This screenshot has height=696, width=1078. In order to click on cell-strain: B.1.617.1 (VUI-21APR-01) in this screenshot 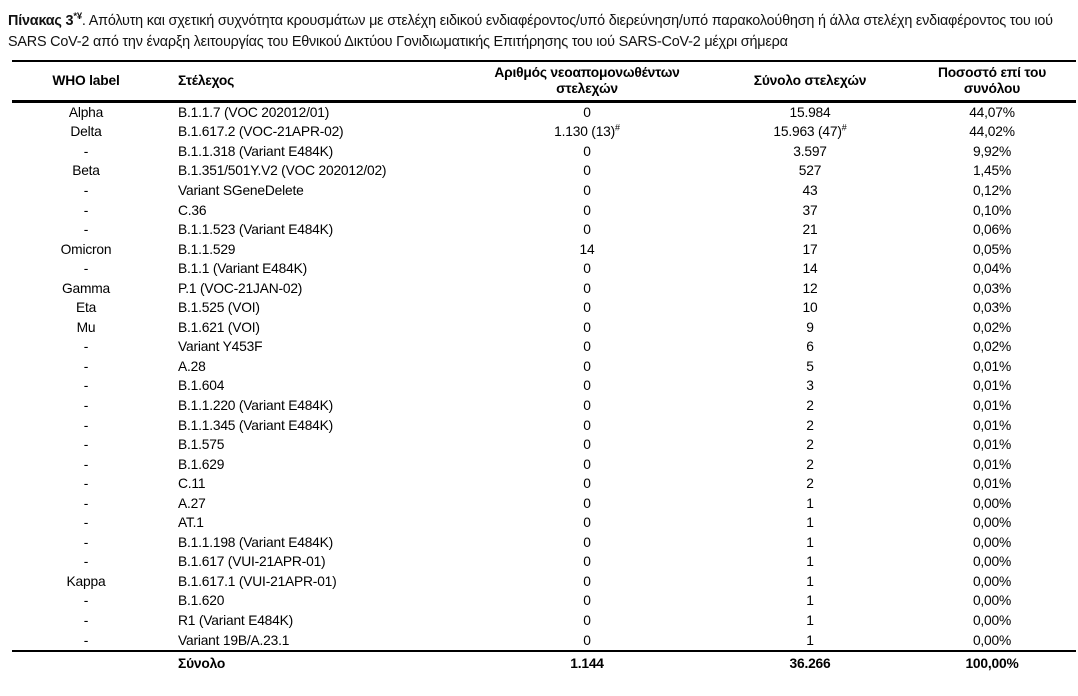, I will do `click(257, 581)`.